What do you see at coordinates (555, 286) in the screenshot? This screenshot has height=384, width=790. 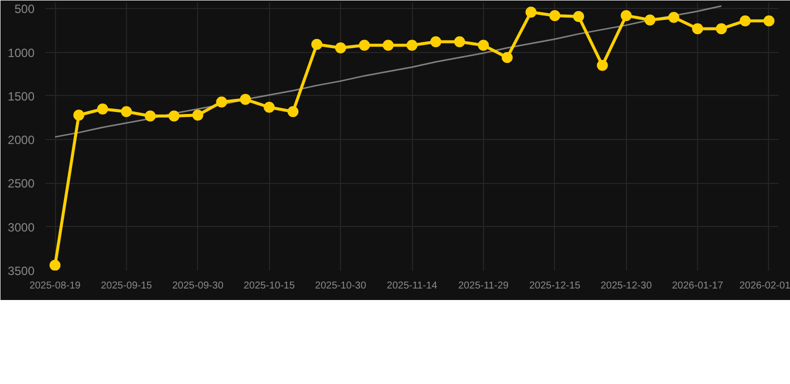 I see `x-tick-label: 2025-12-15` at bounding box center [555, 286].